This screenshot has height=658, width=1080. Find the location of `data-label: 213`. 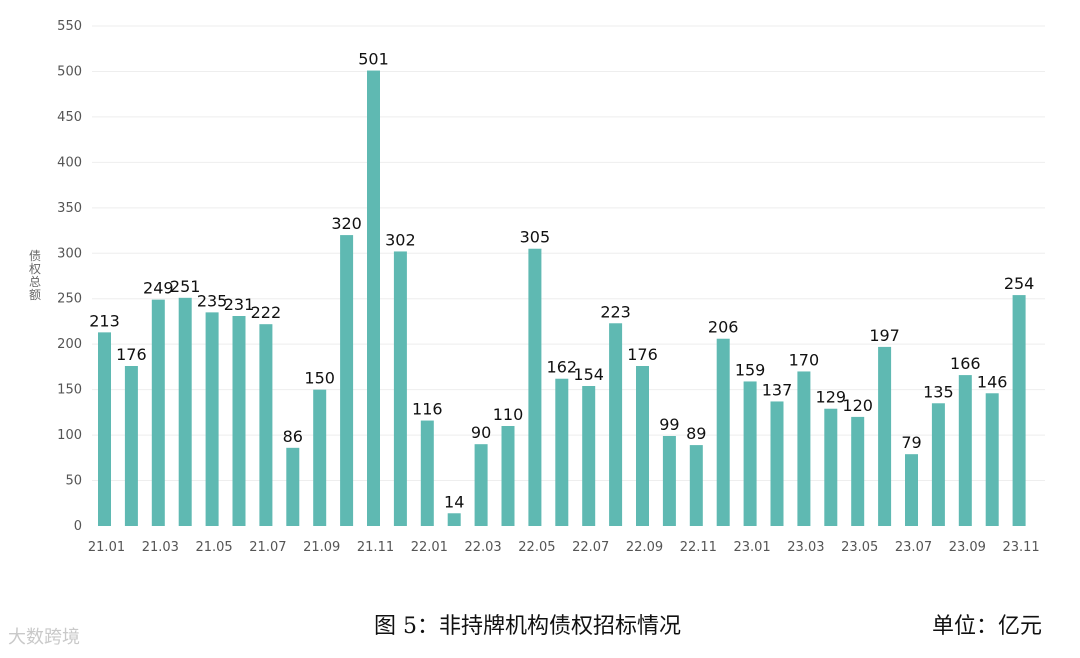

data-label: 213 is located at coordinates (104, 320).